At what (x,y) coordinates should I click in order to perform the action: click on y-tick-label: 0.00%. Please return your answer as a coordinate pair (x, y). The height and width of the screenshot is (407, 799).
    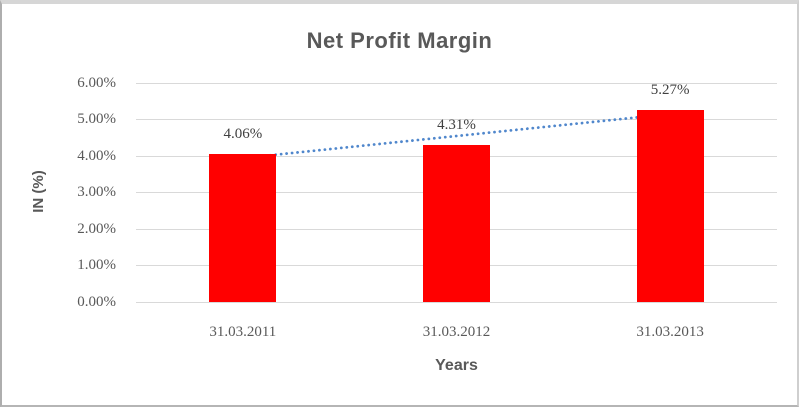
    Looking at the image, I should click on (96, 301).